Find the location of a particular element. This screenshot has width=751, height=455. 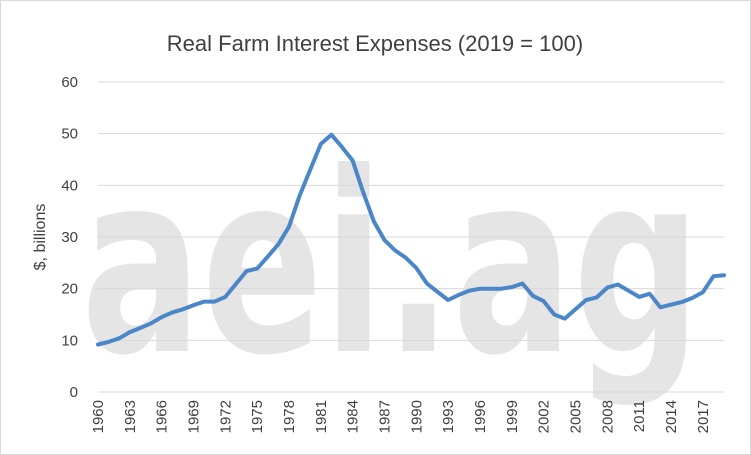

chart-title: Real Farm Interest Expenses (2019 = 100) is located at coordinates (375, 43).